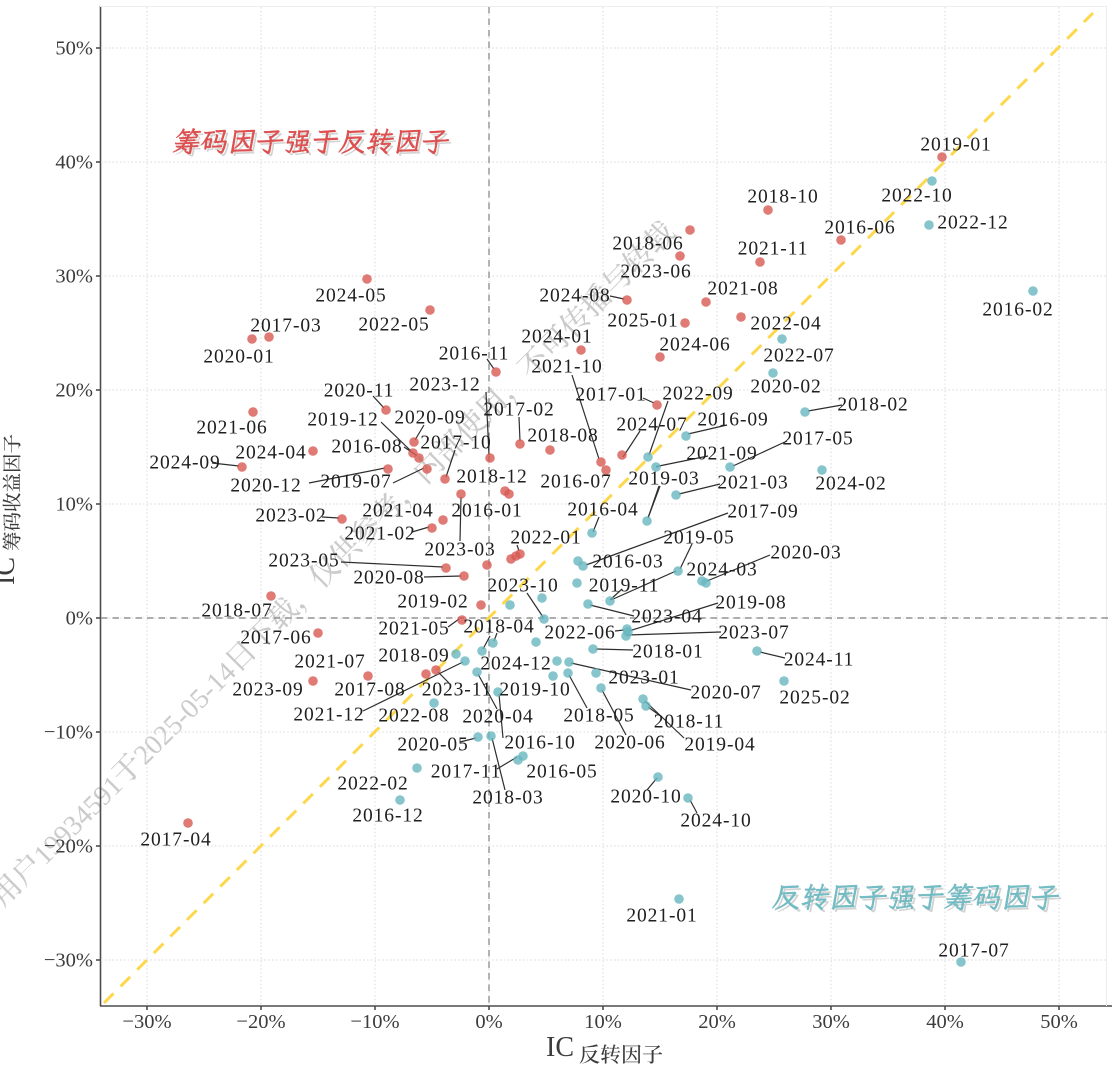 This screenshot has height=1070, width=1116. What do you see at coordinates (397, 511) in the screenshot?
I see `svg-text: 2021-04` at bounding box center [397, 511].